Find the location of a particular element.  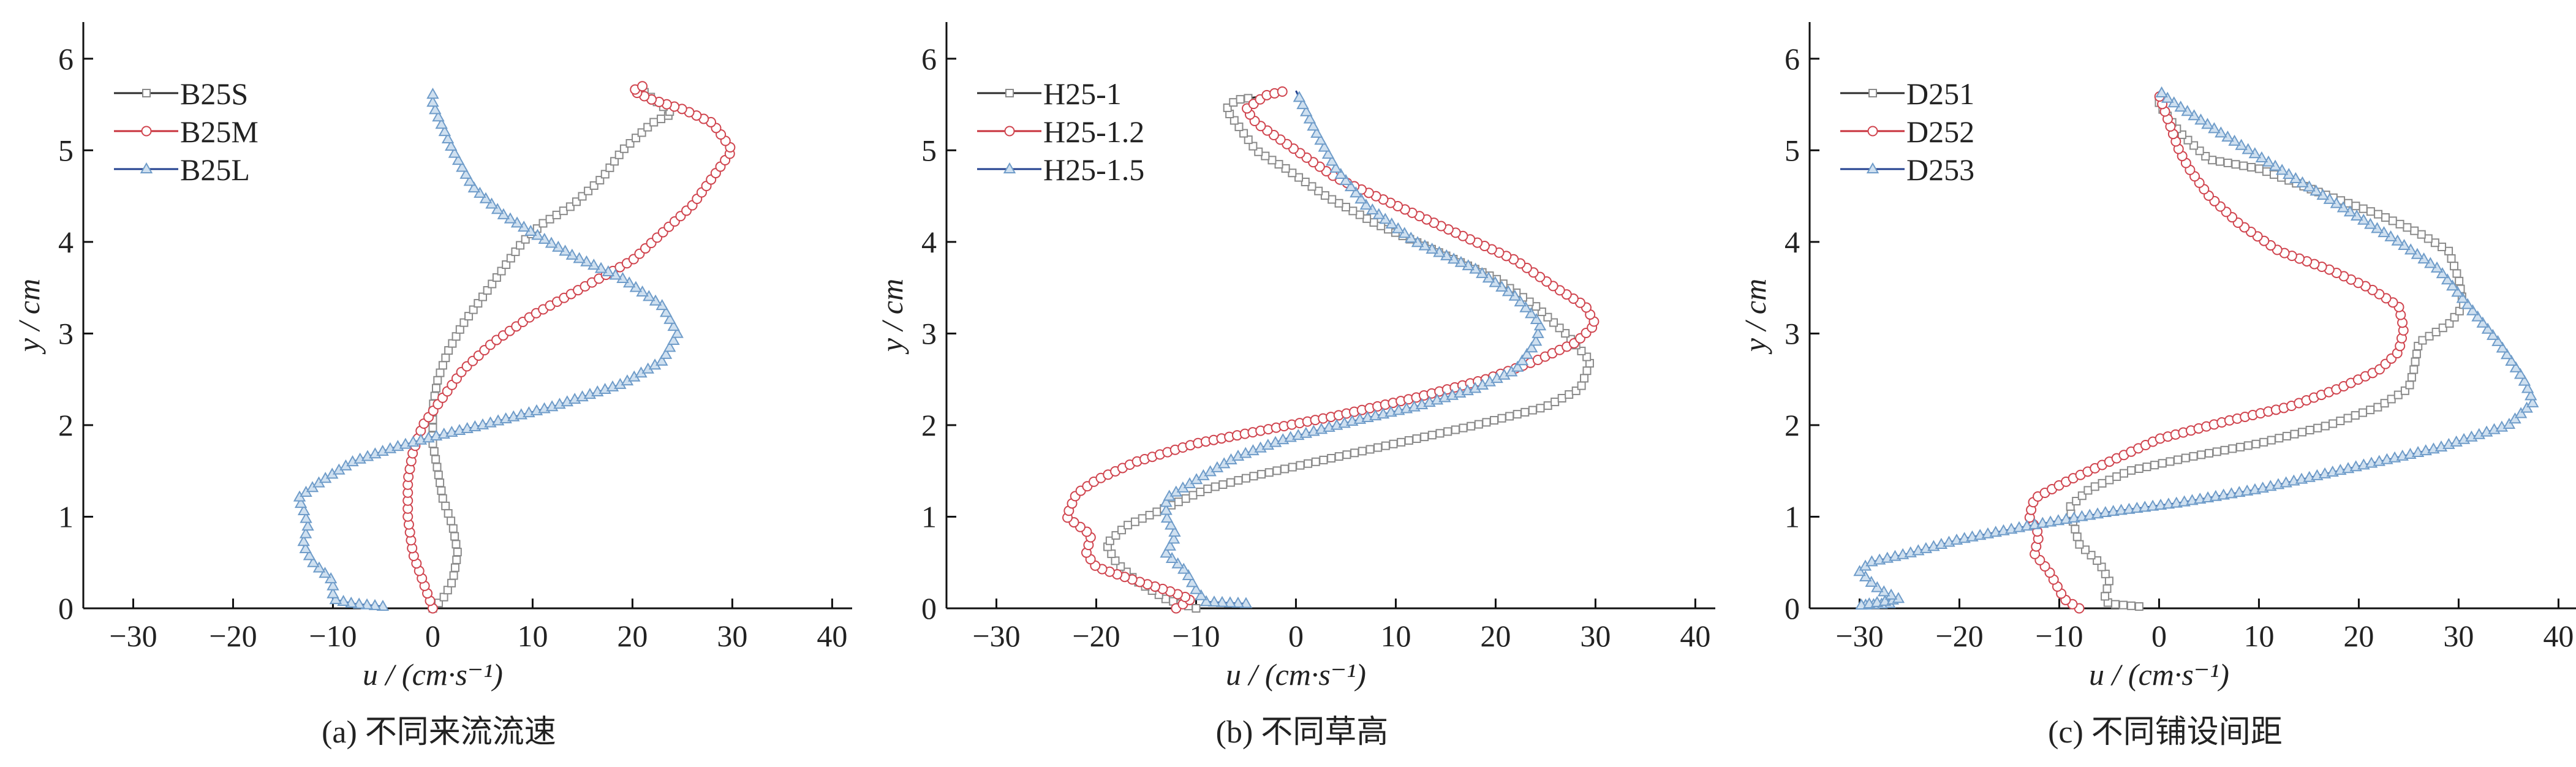

x-tick-label: −10 is located at coordinates (333, 636).